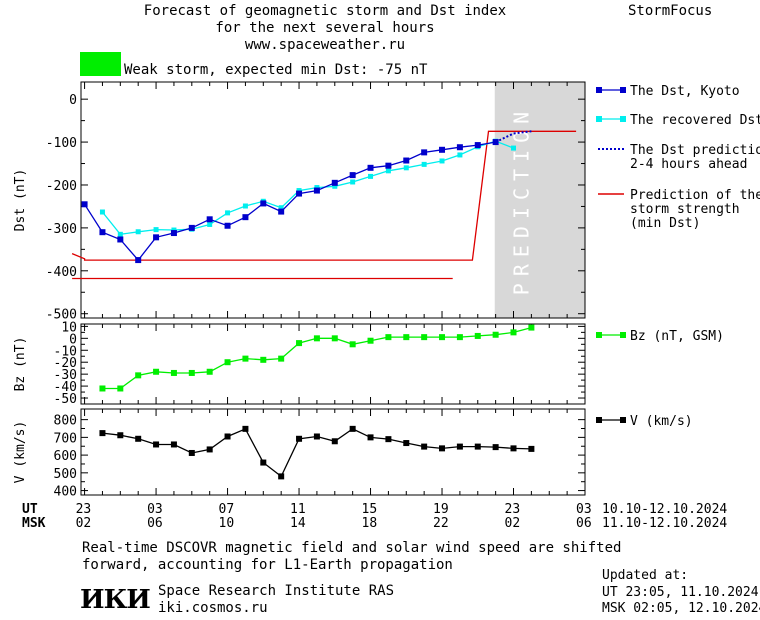 The width and height of the screenshot is (760, 620). Describe the element at coordinates (522, 200) in the screenshot. I see `prediction-annotation: PREDICTION` at that location.